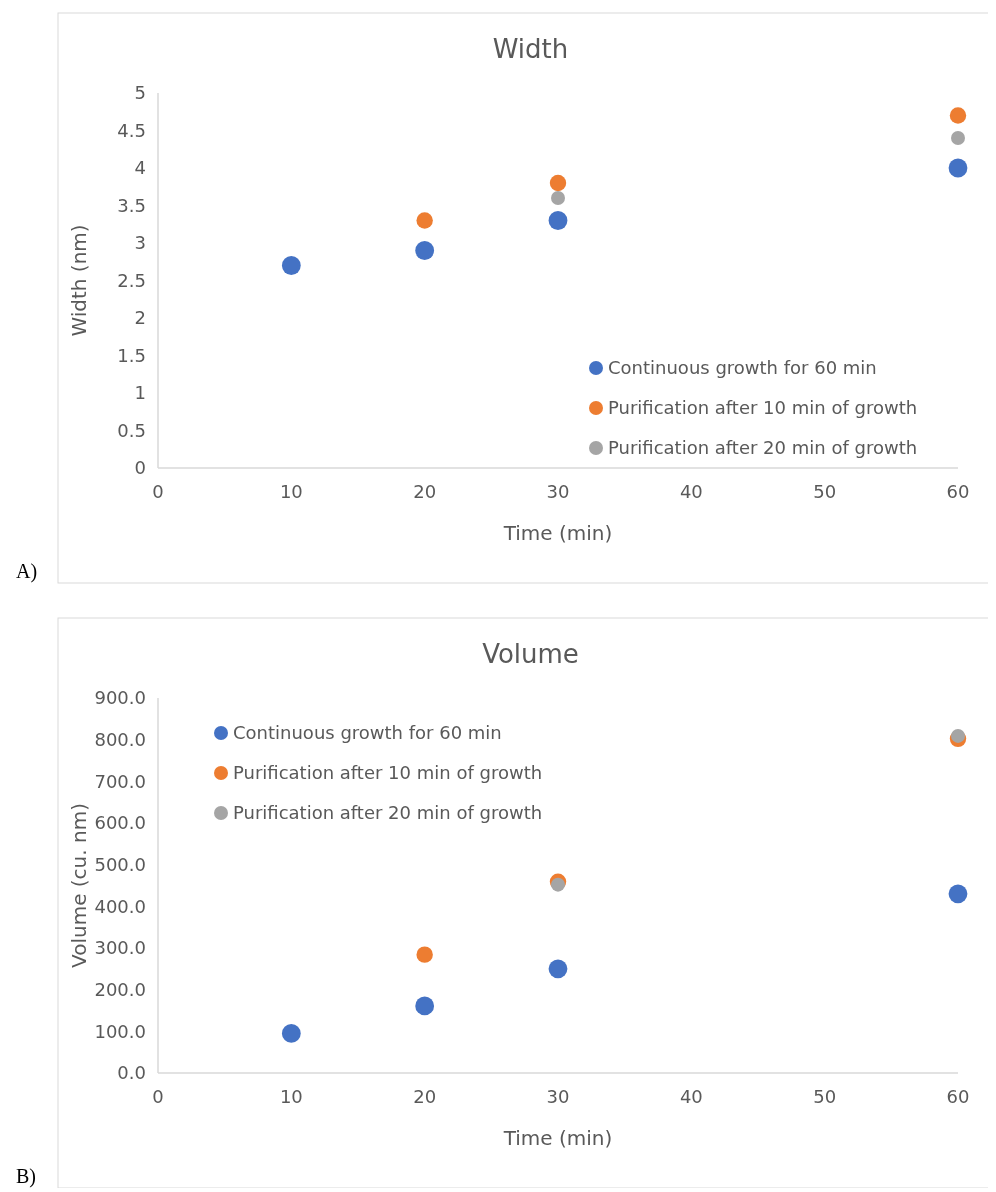 The height and width of the screenshot is (1192, 996). I want to click on y-axis-title: Width (nm), so click(79, 280).